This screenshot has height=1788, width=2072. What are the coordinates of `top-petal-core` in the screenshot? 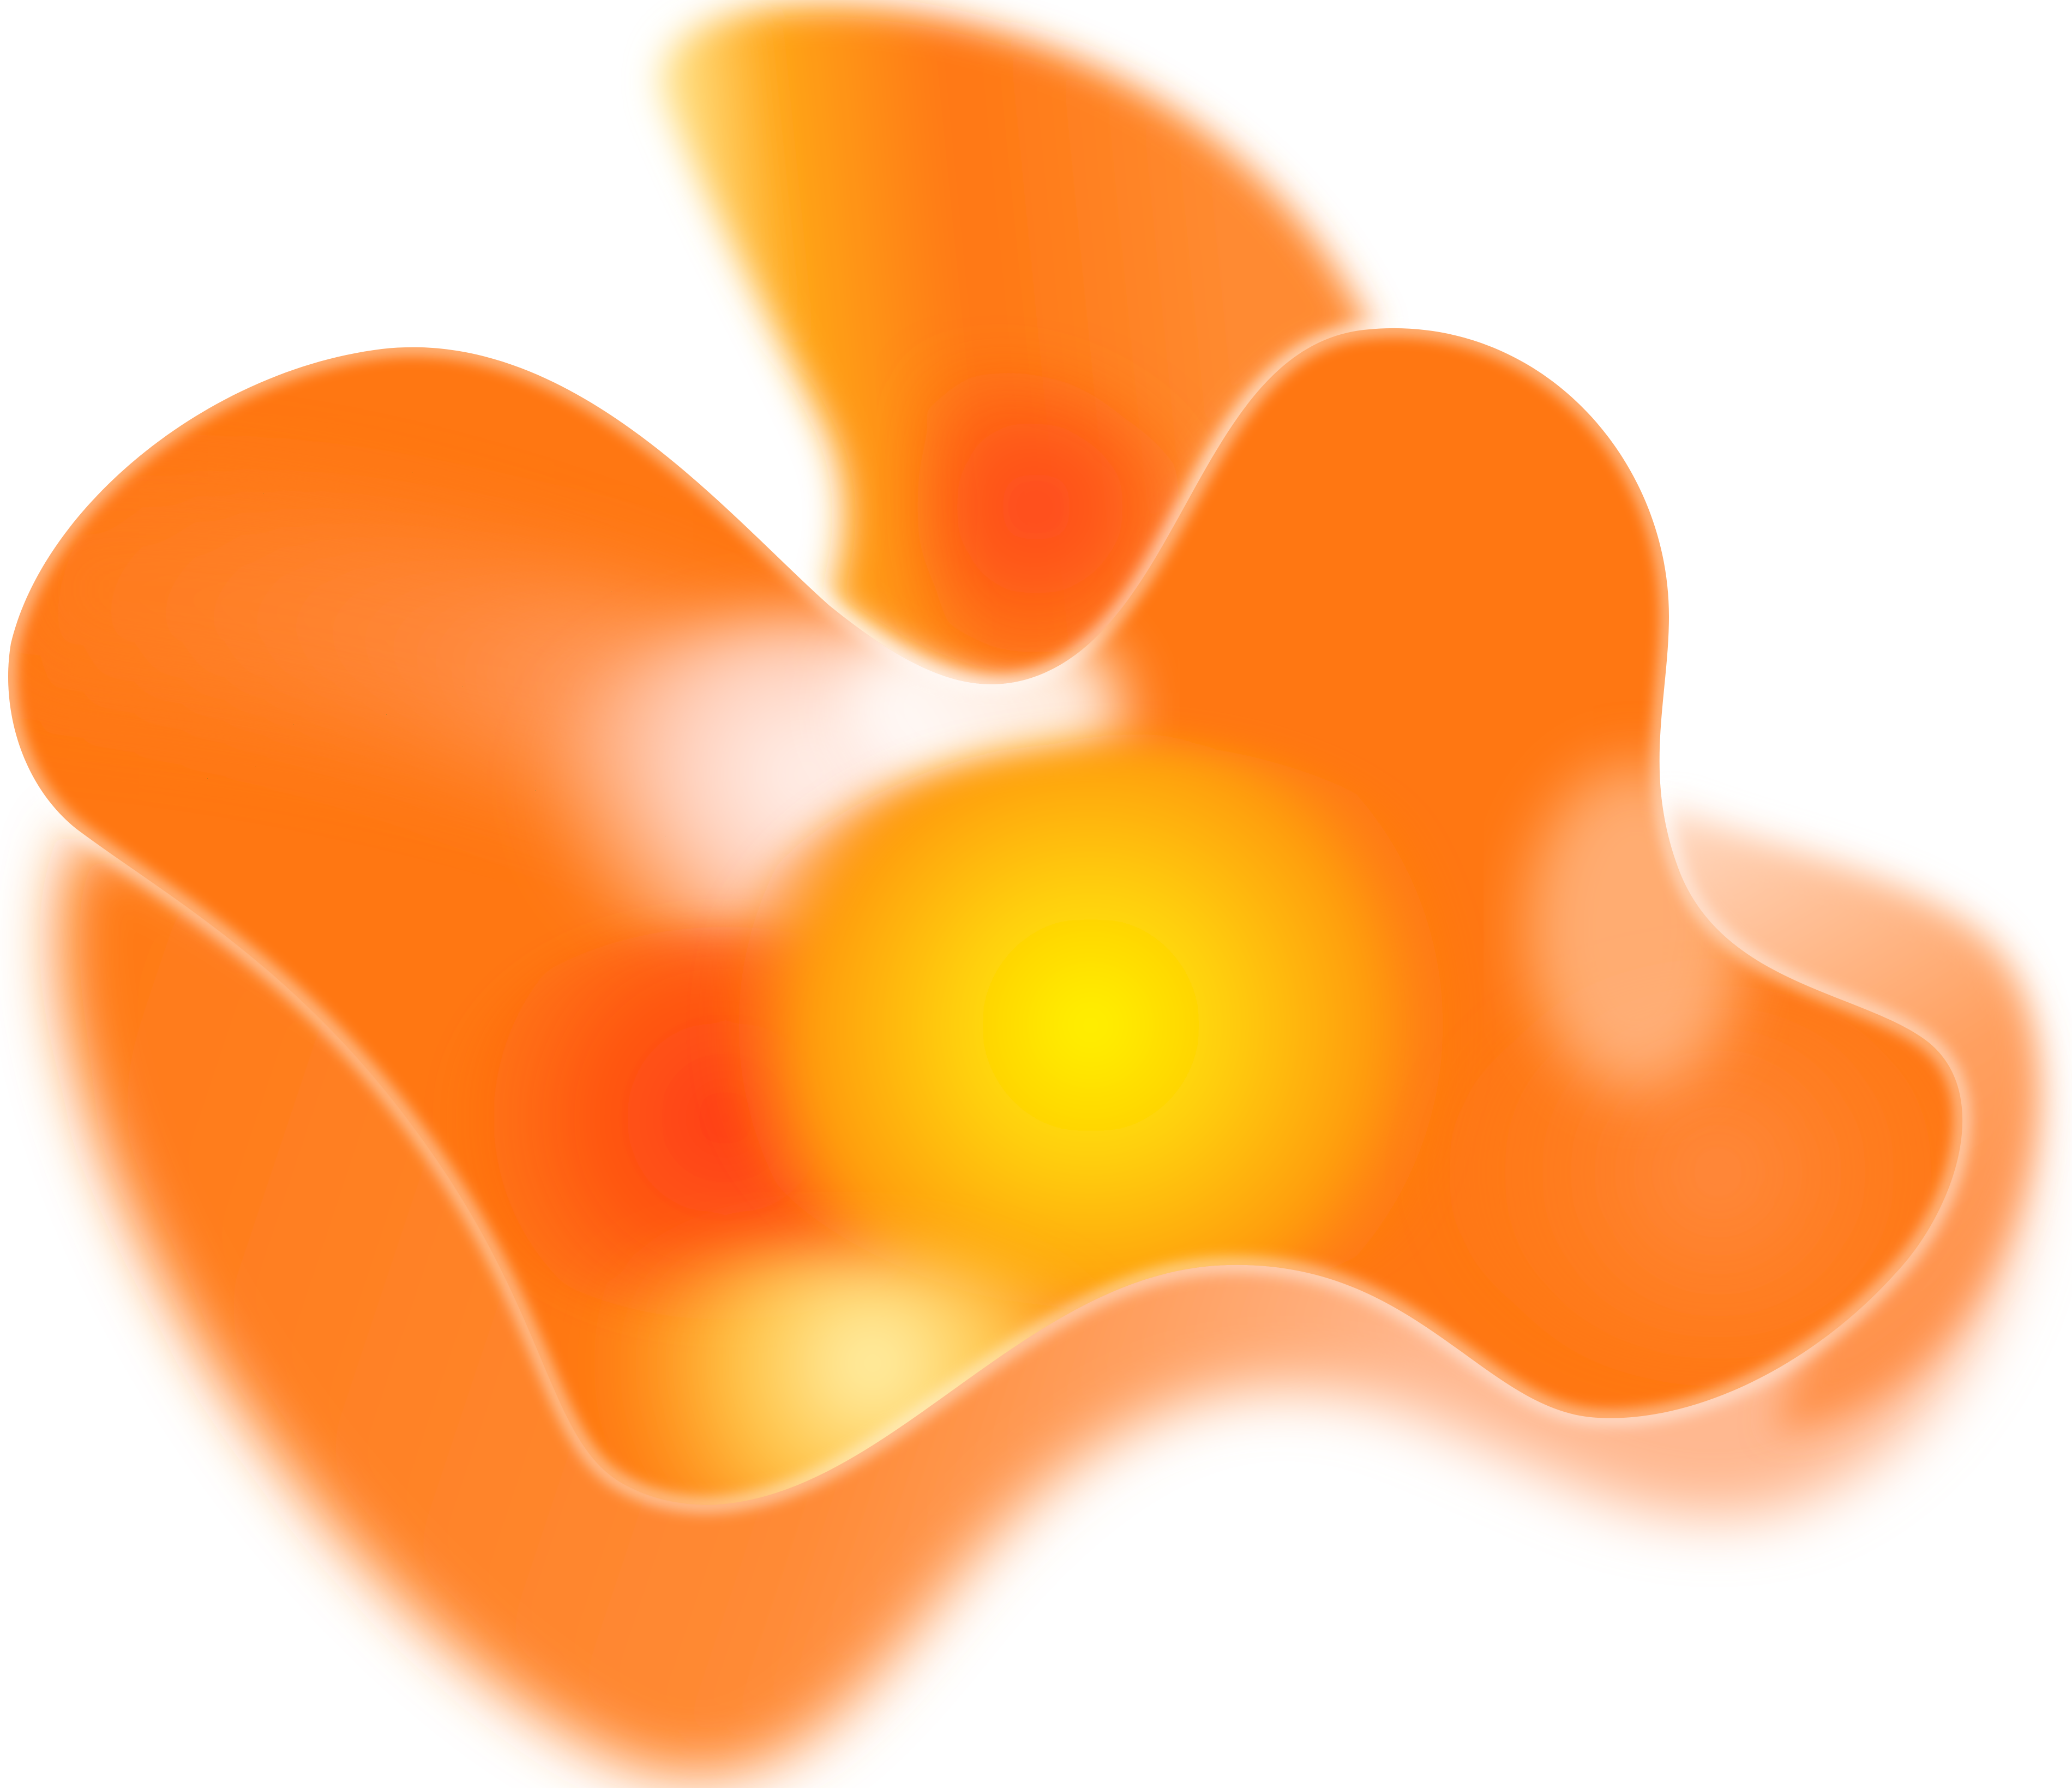 It's located at (1053, 524).